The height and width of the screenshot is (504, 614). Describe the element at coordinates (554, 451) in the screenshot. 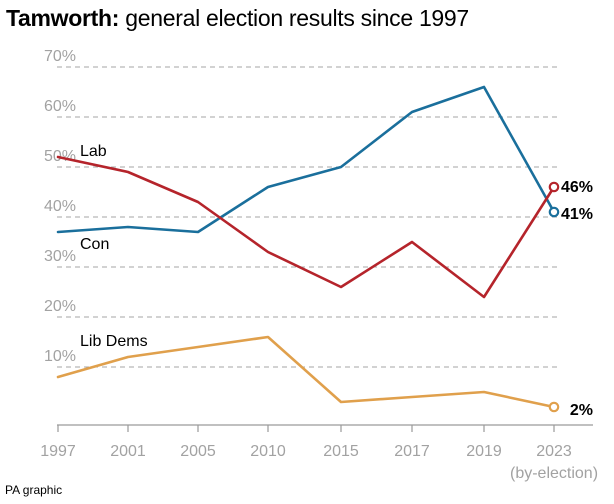

I see `x-tick-label: 2023` at that location.